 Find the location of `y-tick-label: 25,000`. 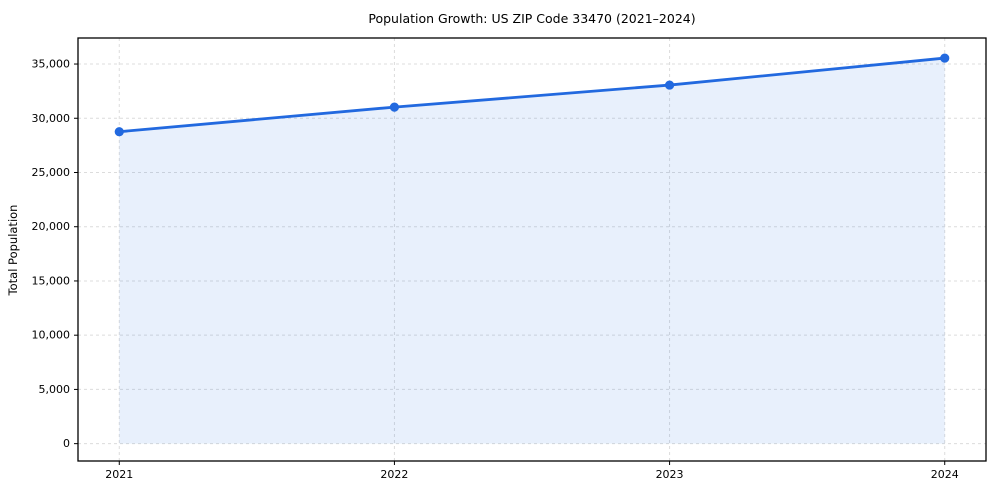

y-tick-label: 25,000 is located at coordinates (51, 172).